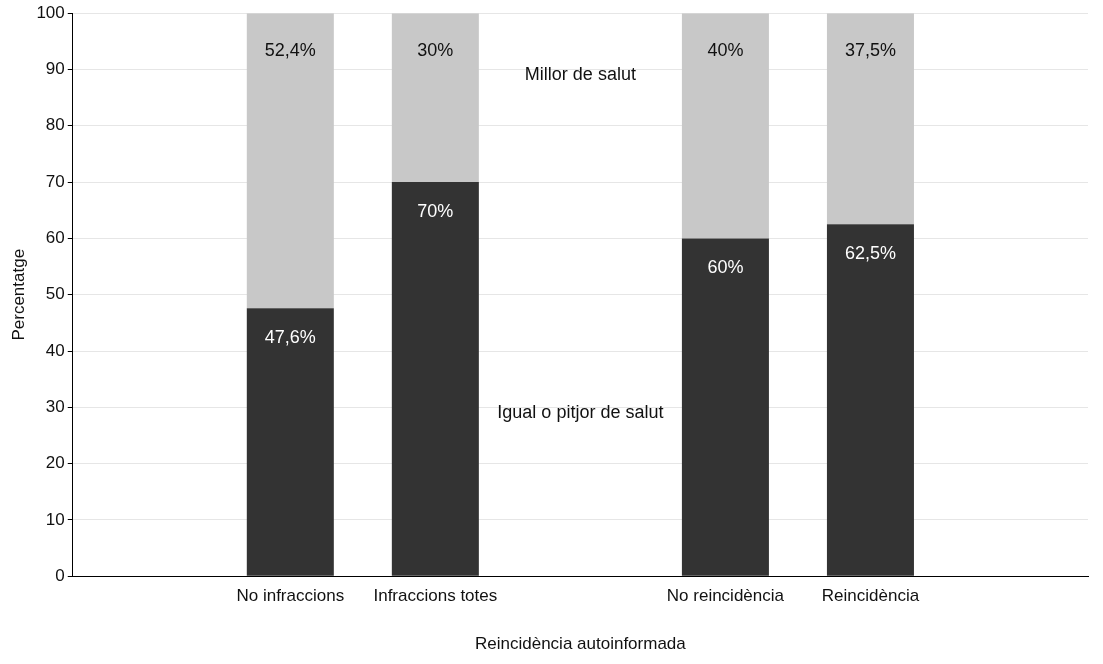 The height and width of the screenshot is (664, 1103). Describe the element at coordinates (55, 406) in the screenshot. I see `y-tick-label: 30` at that location.